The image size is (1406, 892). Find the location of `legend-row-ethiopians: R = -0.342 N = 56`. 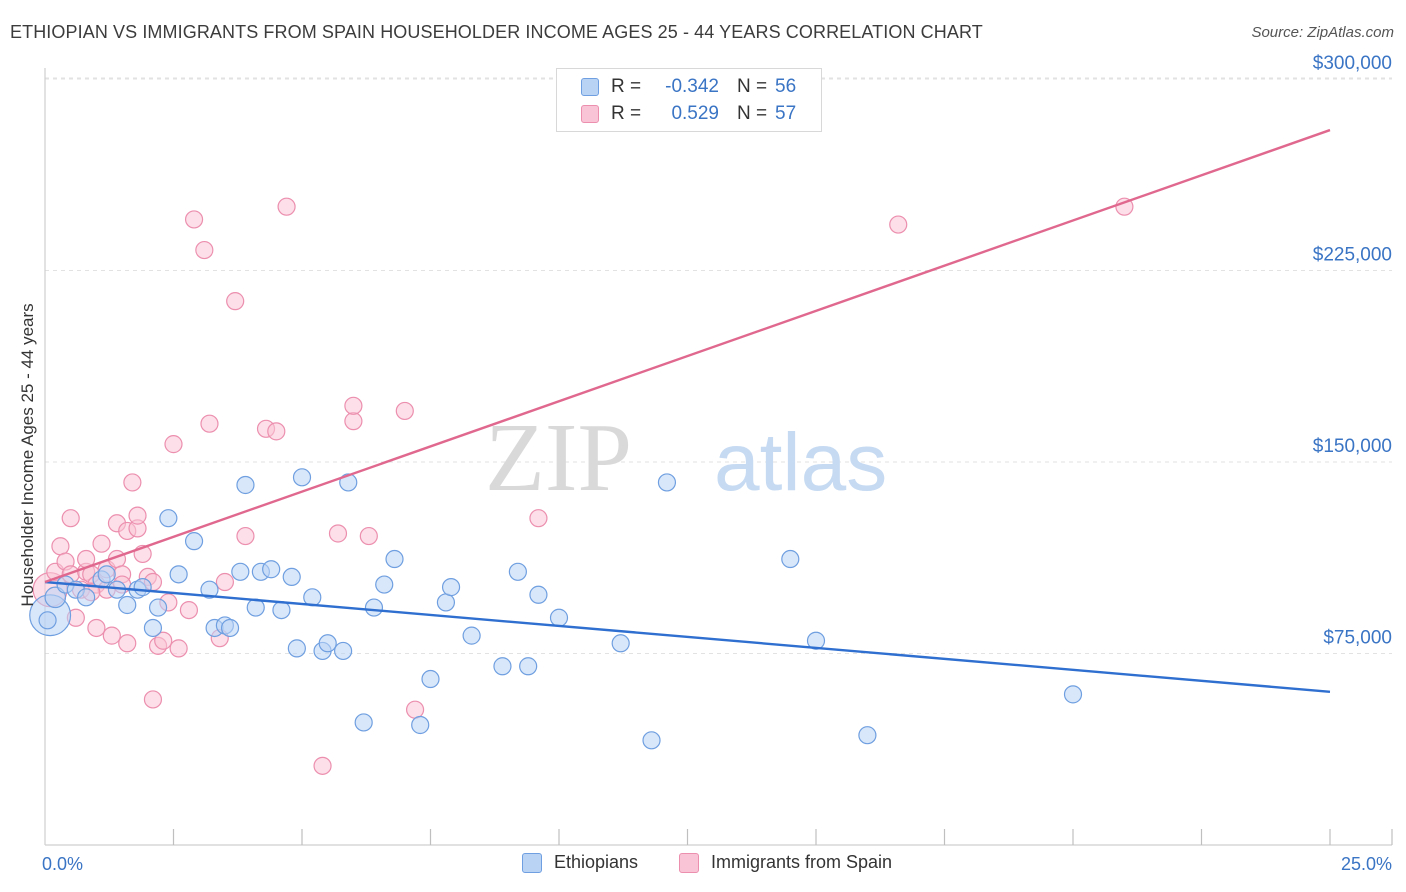

legend-row-ethiopians: R = -0.342 N = 56 is located at coordinates (688, 87).